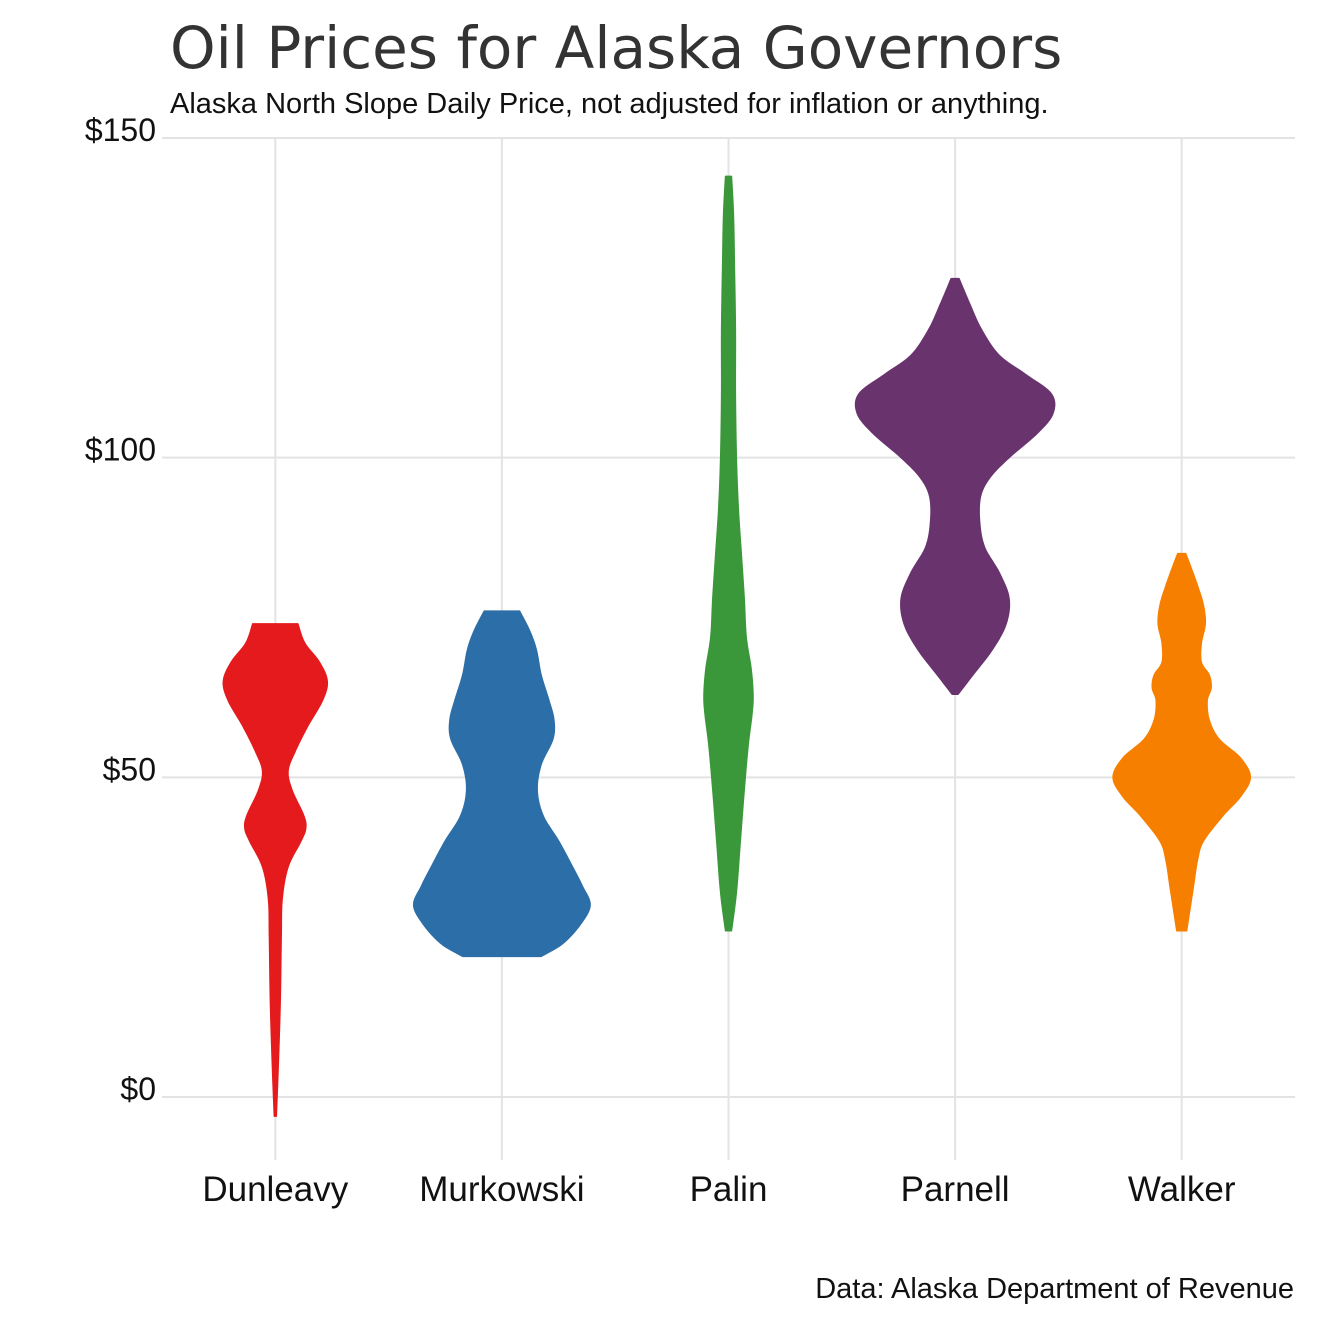  I want to click on y-tick-label: $50, so click(129, 769).